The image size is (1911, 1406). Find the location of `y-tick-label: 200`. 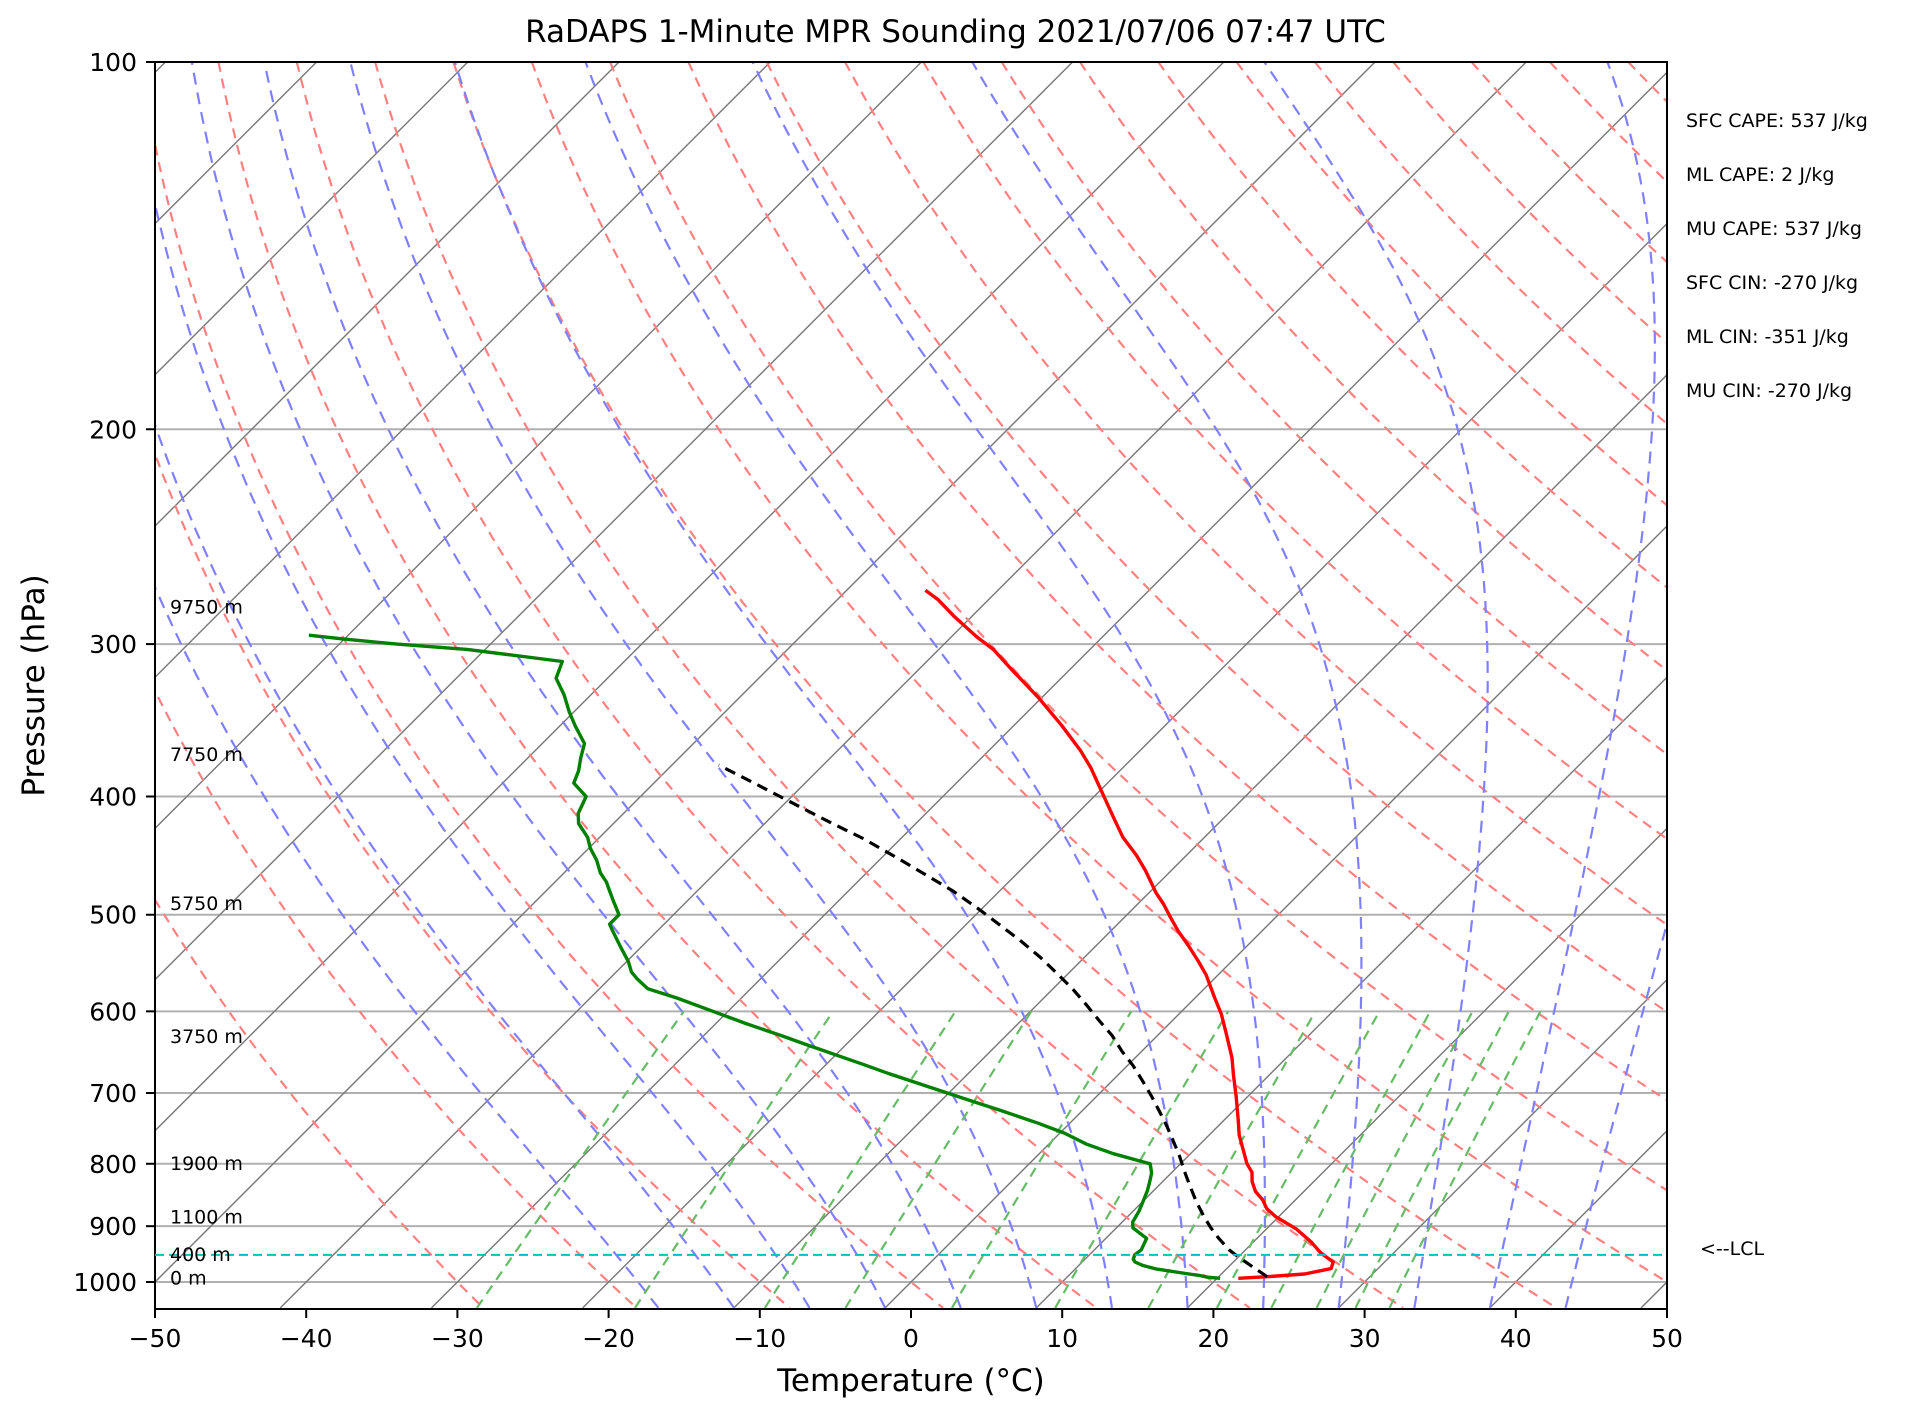

y-tick-label: 200 is located at coordinates (113, 429).